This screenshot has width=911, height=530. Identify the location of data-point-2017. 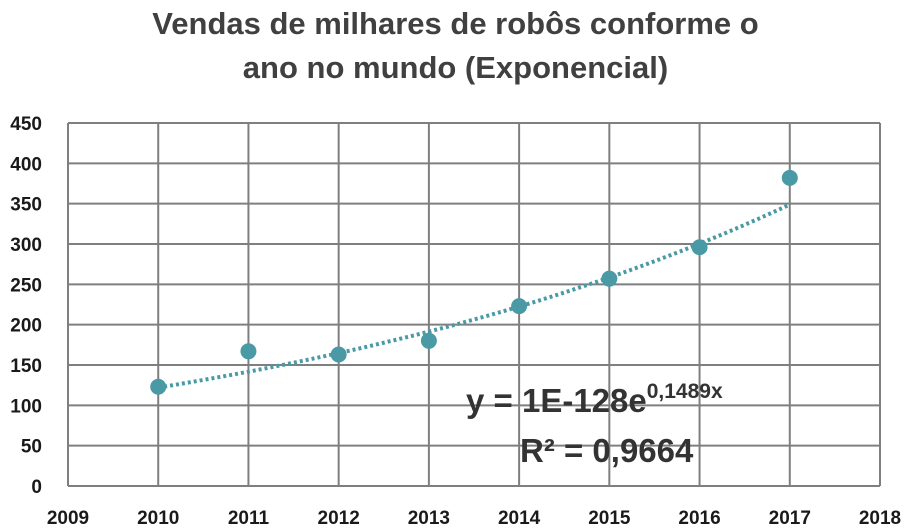
(789, 177).